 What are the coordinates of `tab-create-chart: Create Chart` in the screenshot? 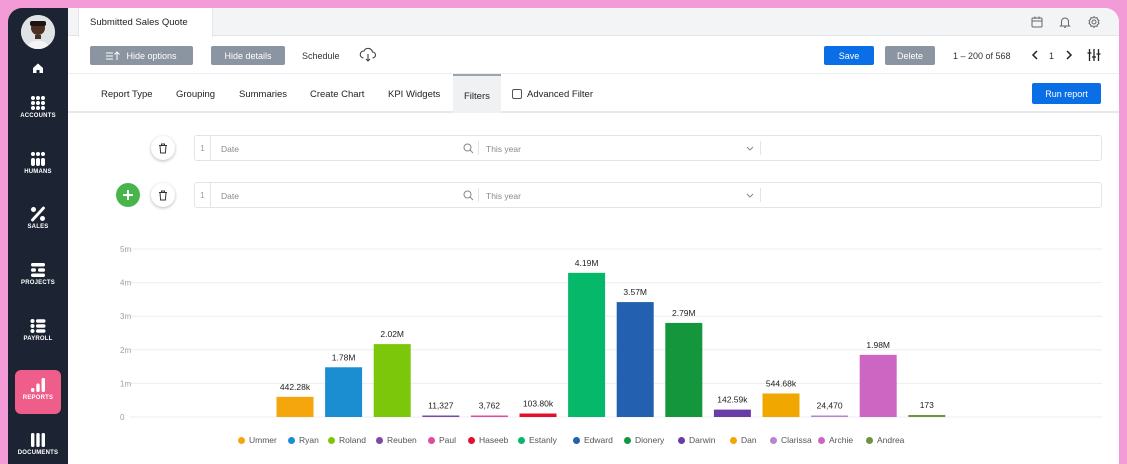 It's located at (337, 94).